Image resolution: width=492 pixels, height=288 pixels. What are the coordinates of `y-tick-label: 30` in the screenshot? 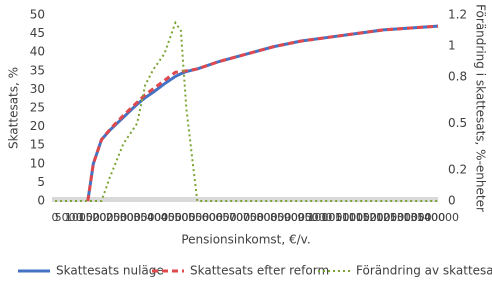 It's located at (37, 89).